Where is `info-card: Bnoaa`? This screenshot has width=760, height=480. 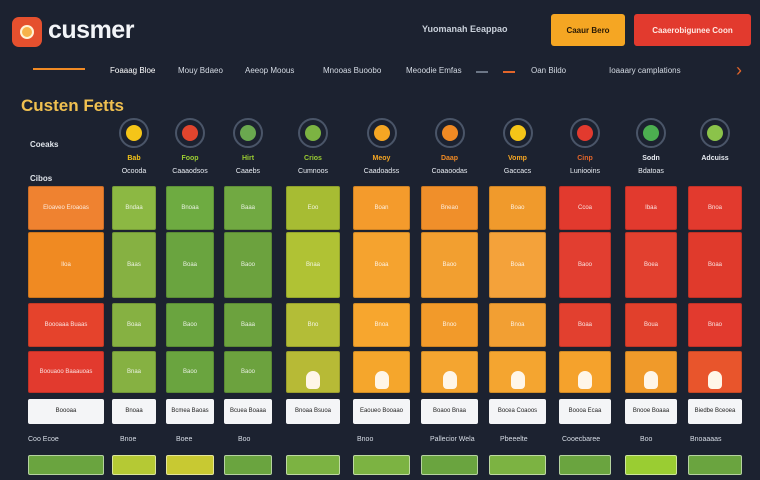 info-card: Bnoaa is located at coordinates (134, 411).